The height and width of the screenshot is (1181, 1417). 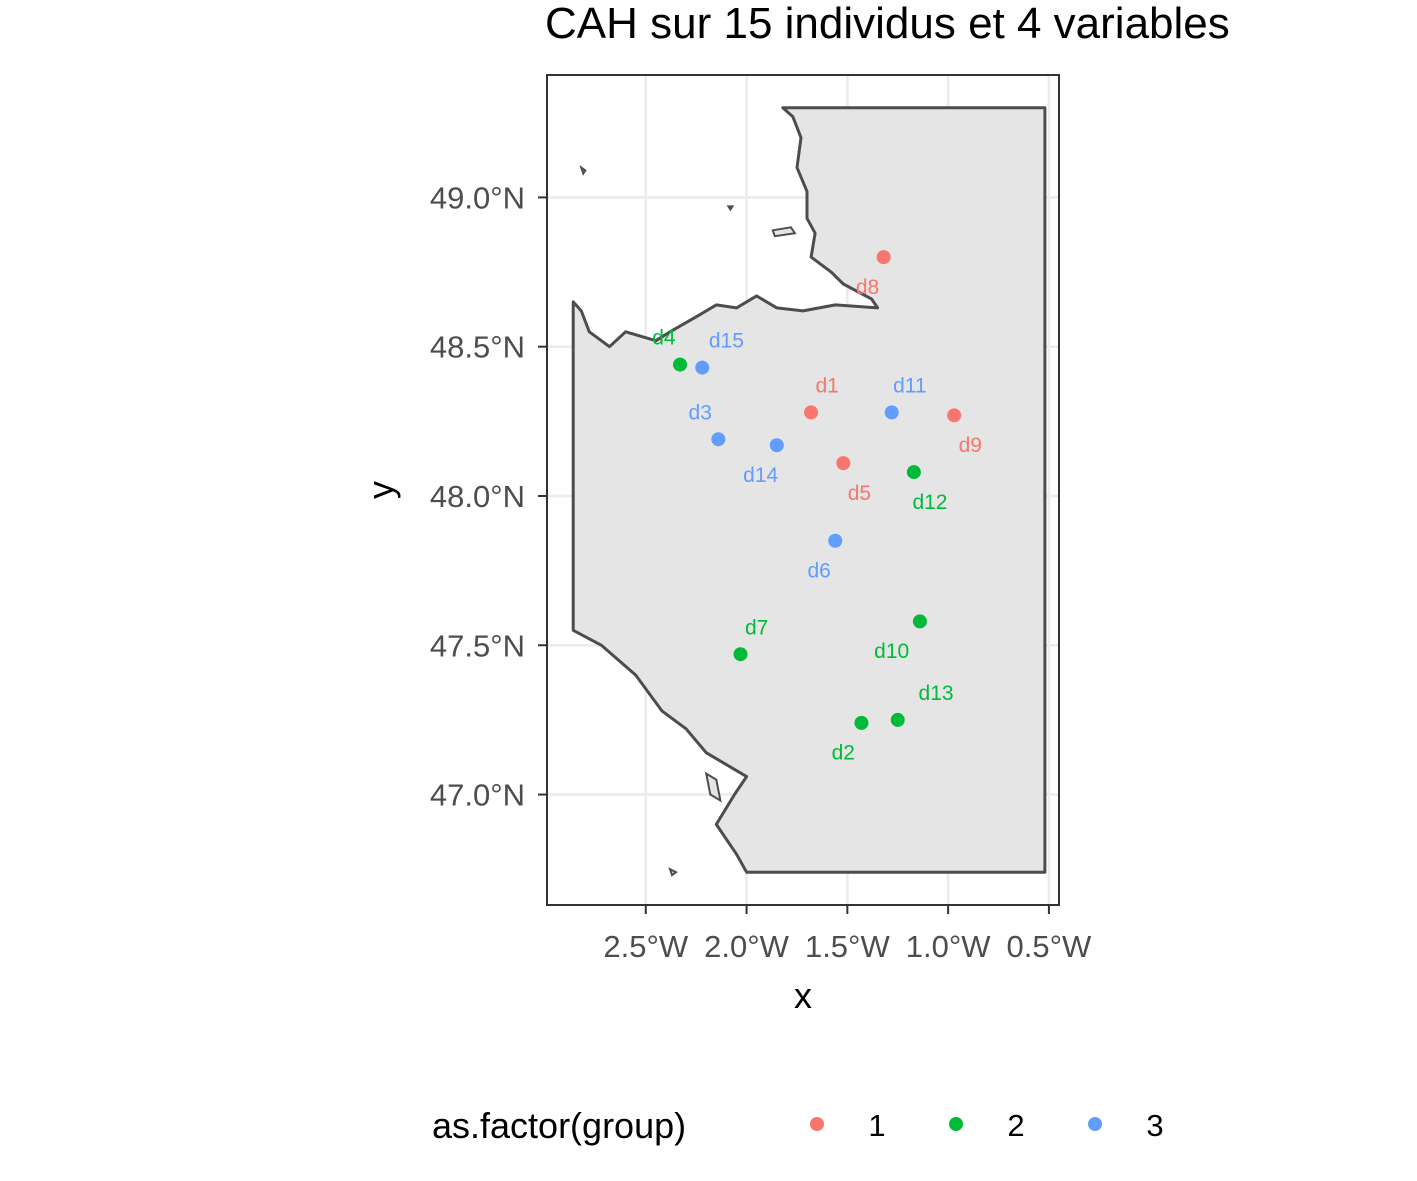 I want to click on point-label-d3: d3, so click(x=700, y=412).